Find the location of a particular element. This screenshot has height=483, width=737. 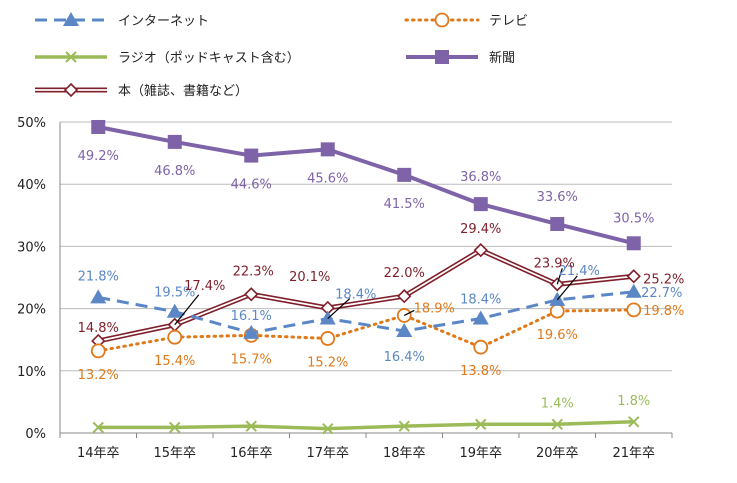

data-label-internet: 21.8% is located at coordinates (98, 276).